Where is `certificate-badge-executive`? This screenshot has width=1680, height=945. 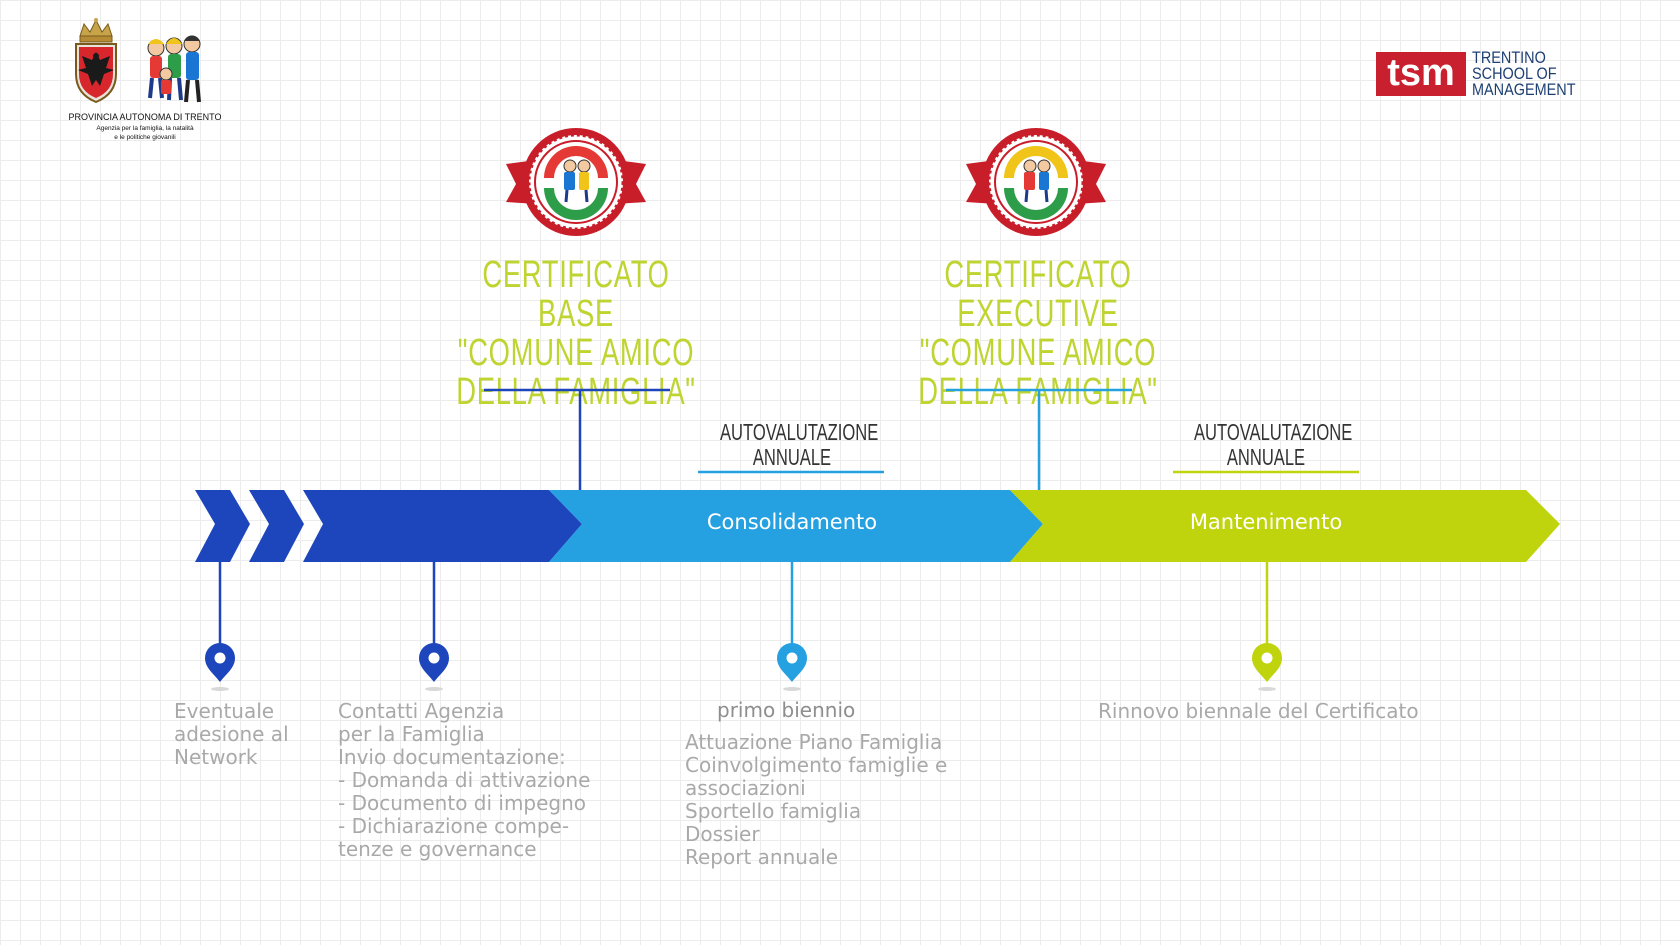
certificate-badge-executive is located at coordinates (1036, 182).